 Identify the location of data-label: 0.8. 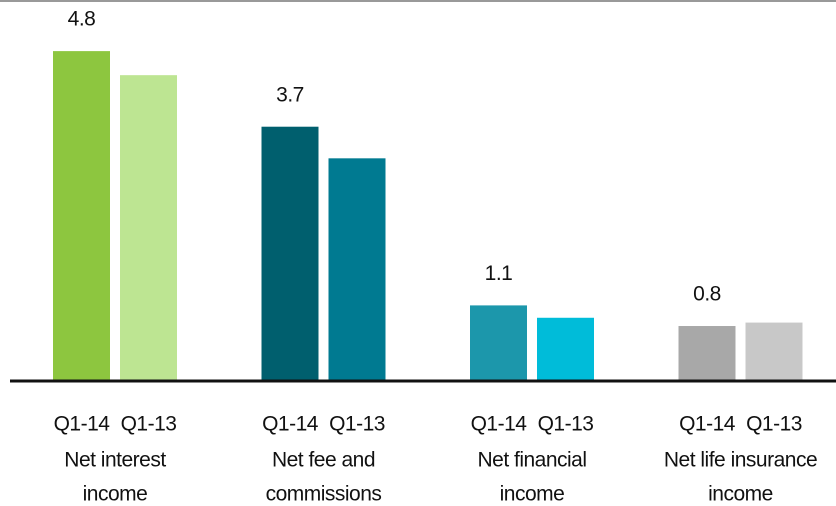
(707, 294).